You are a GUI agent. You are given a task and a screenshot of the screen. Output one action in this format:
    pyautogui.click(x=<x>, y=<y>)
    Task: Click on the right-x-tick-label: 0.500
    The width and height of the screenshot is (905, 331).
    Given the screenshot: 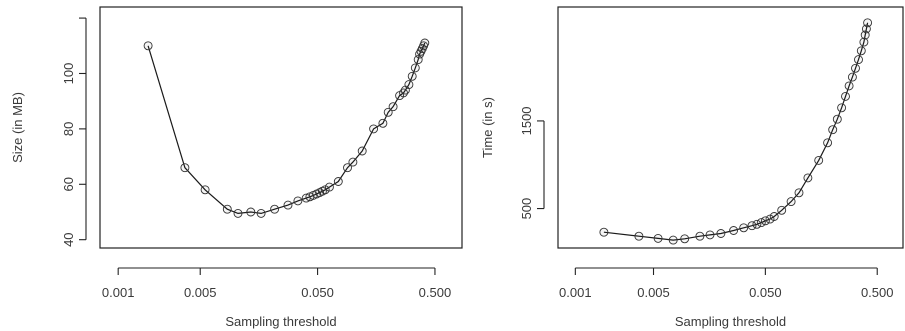 What is the action you would take?
    pyautogui.click(x=877, y=292)
    